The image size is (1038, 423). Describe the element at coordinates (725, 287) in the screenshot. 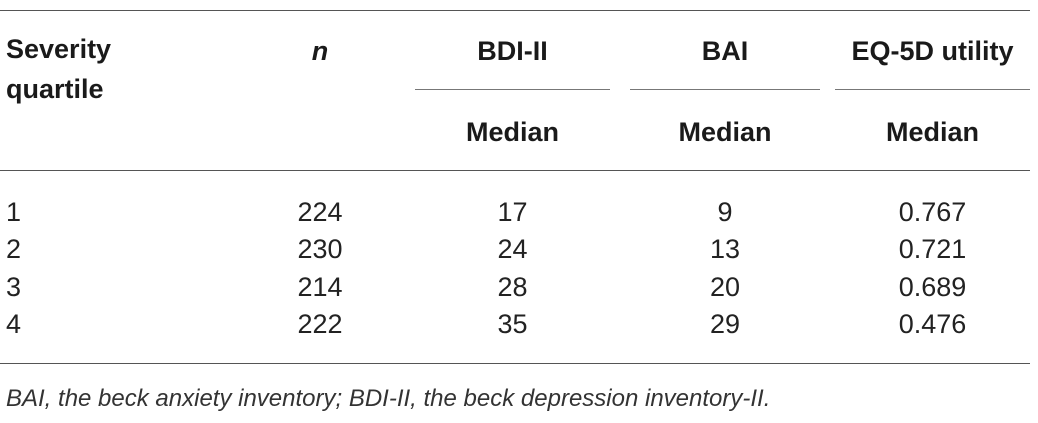

I see `cell-bai: 20` at that location.